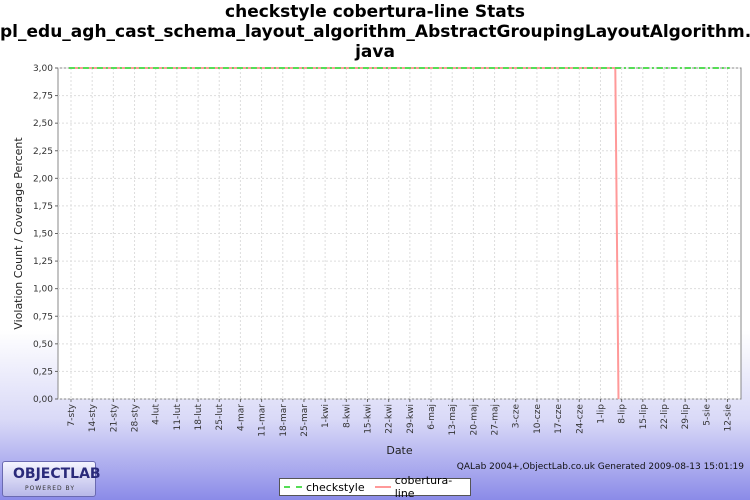 Image resolution: width=750 pixels, height=500 pixels. I want to click on x-tick-label: 15-lip, so click(644, 417).